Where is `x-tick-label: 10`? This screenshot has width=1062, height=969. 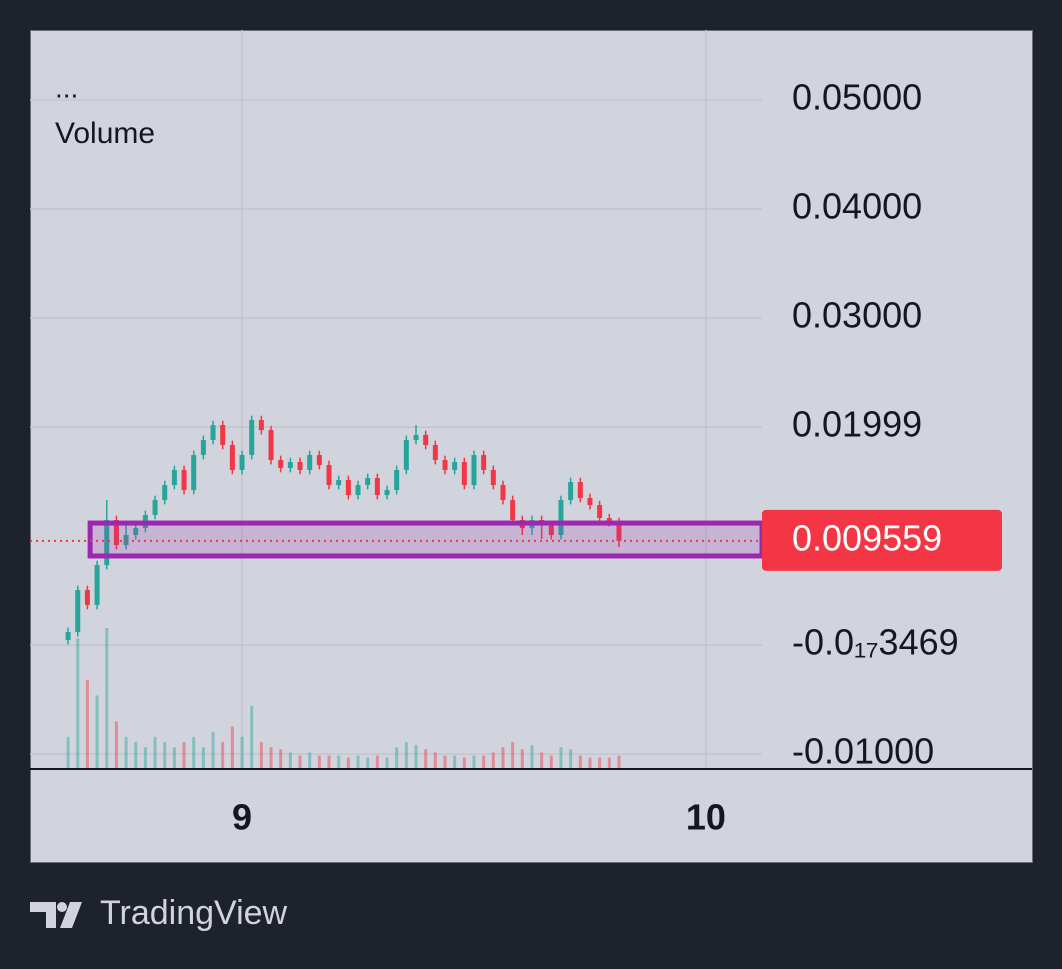 x-tick-label: 10 is located at coordinates (706, 817).